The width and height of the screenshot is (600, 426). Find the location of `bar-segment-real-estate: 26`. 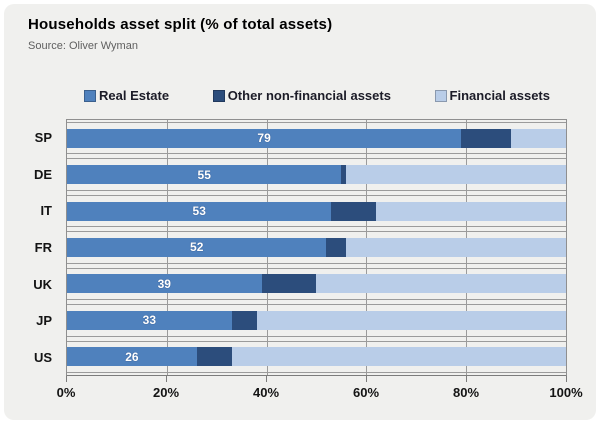

bar-segment-real-estate: 26 is located at coordinates (132, 357).